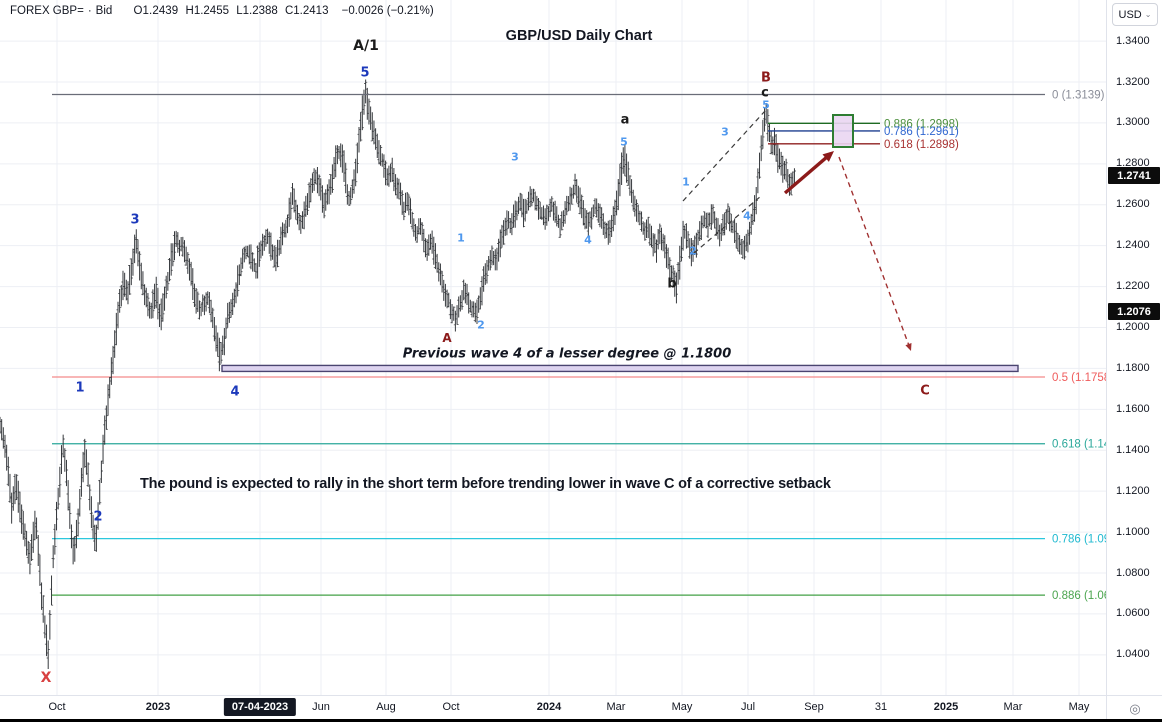 This screenshot has height=722, width=1162. What do you see at coordinates (386, 707) in the screenshot?
I see `time-tick: Aug` at bounding box center [386, 707].